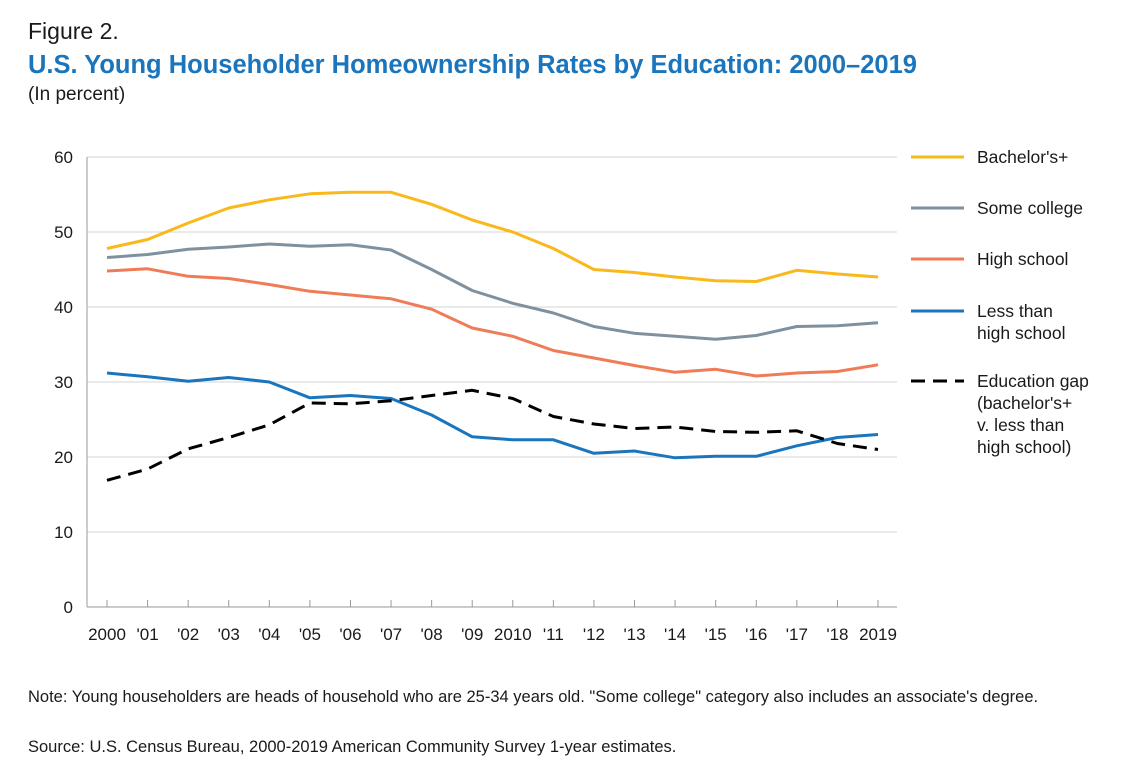 Image resolution: width=1129 pixels, height=780 pixels. I want to click on y-tick-label: 0, so click(68, 607).